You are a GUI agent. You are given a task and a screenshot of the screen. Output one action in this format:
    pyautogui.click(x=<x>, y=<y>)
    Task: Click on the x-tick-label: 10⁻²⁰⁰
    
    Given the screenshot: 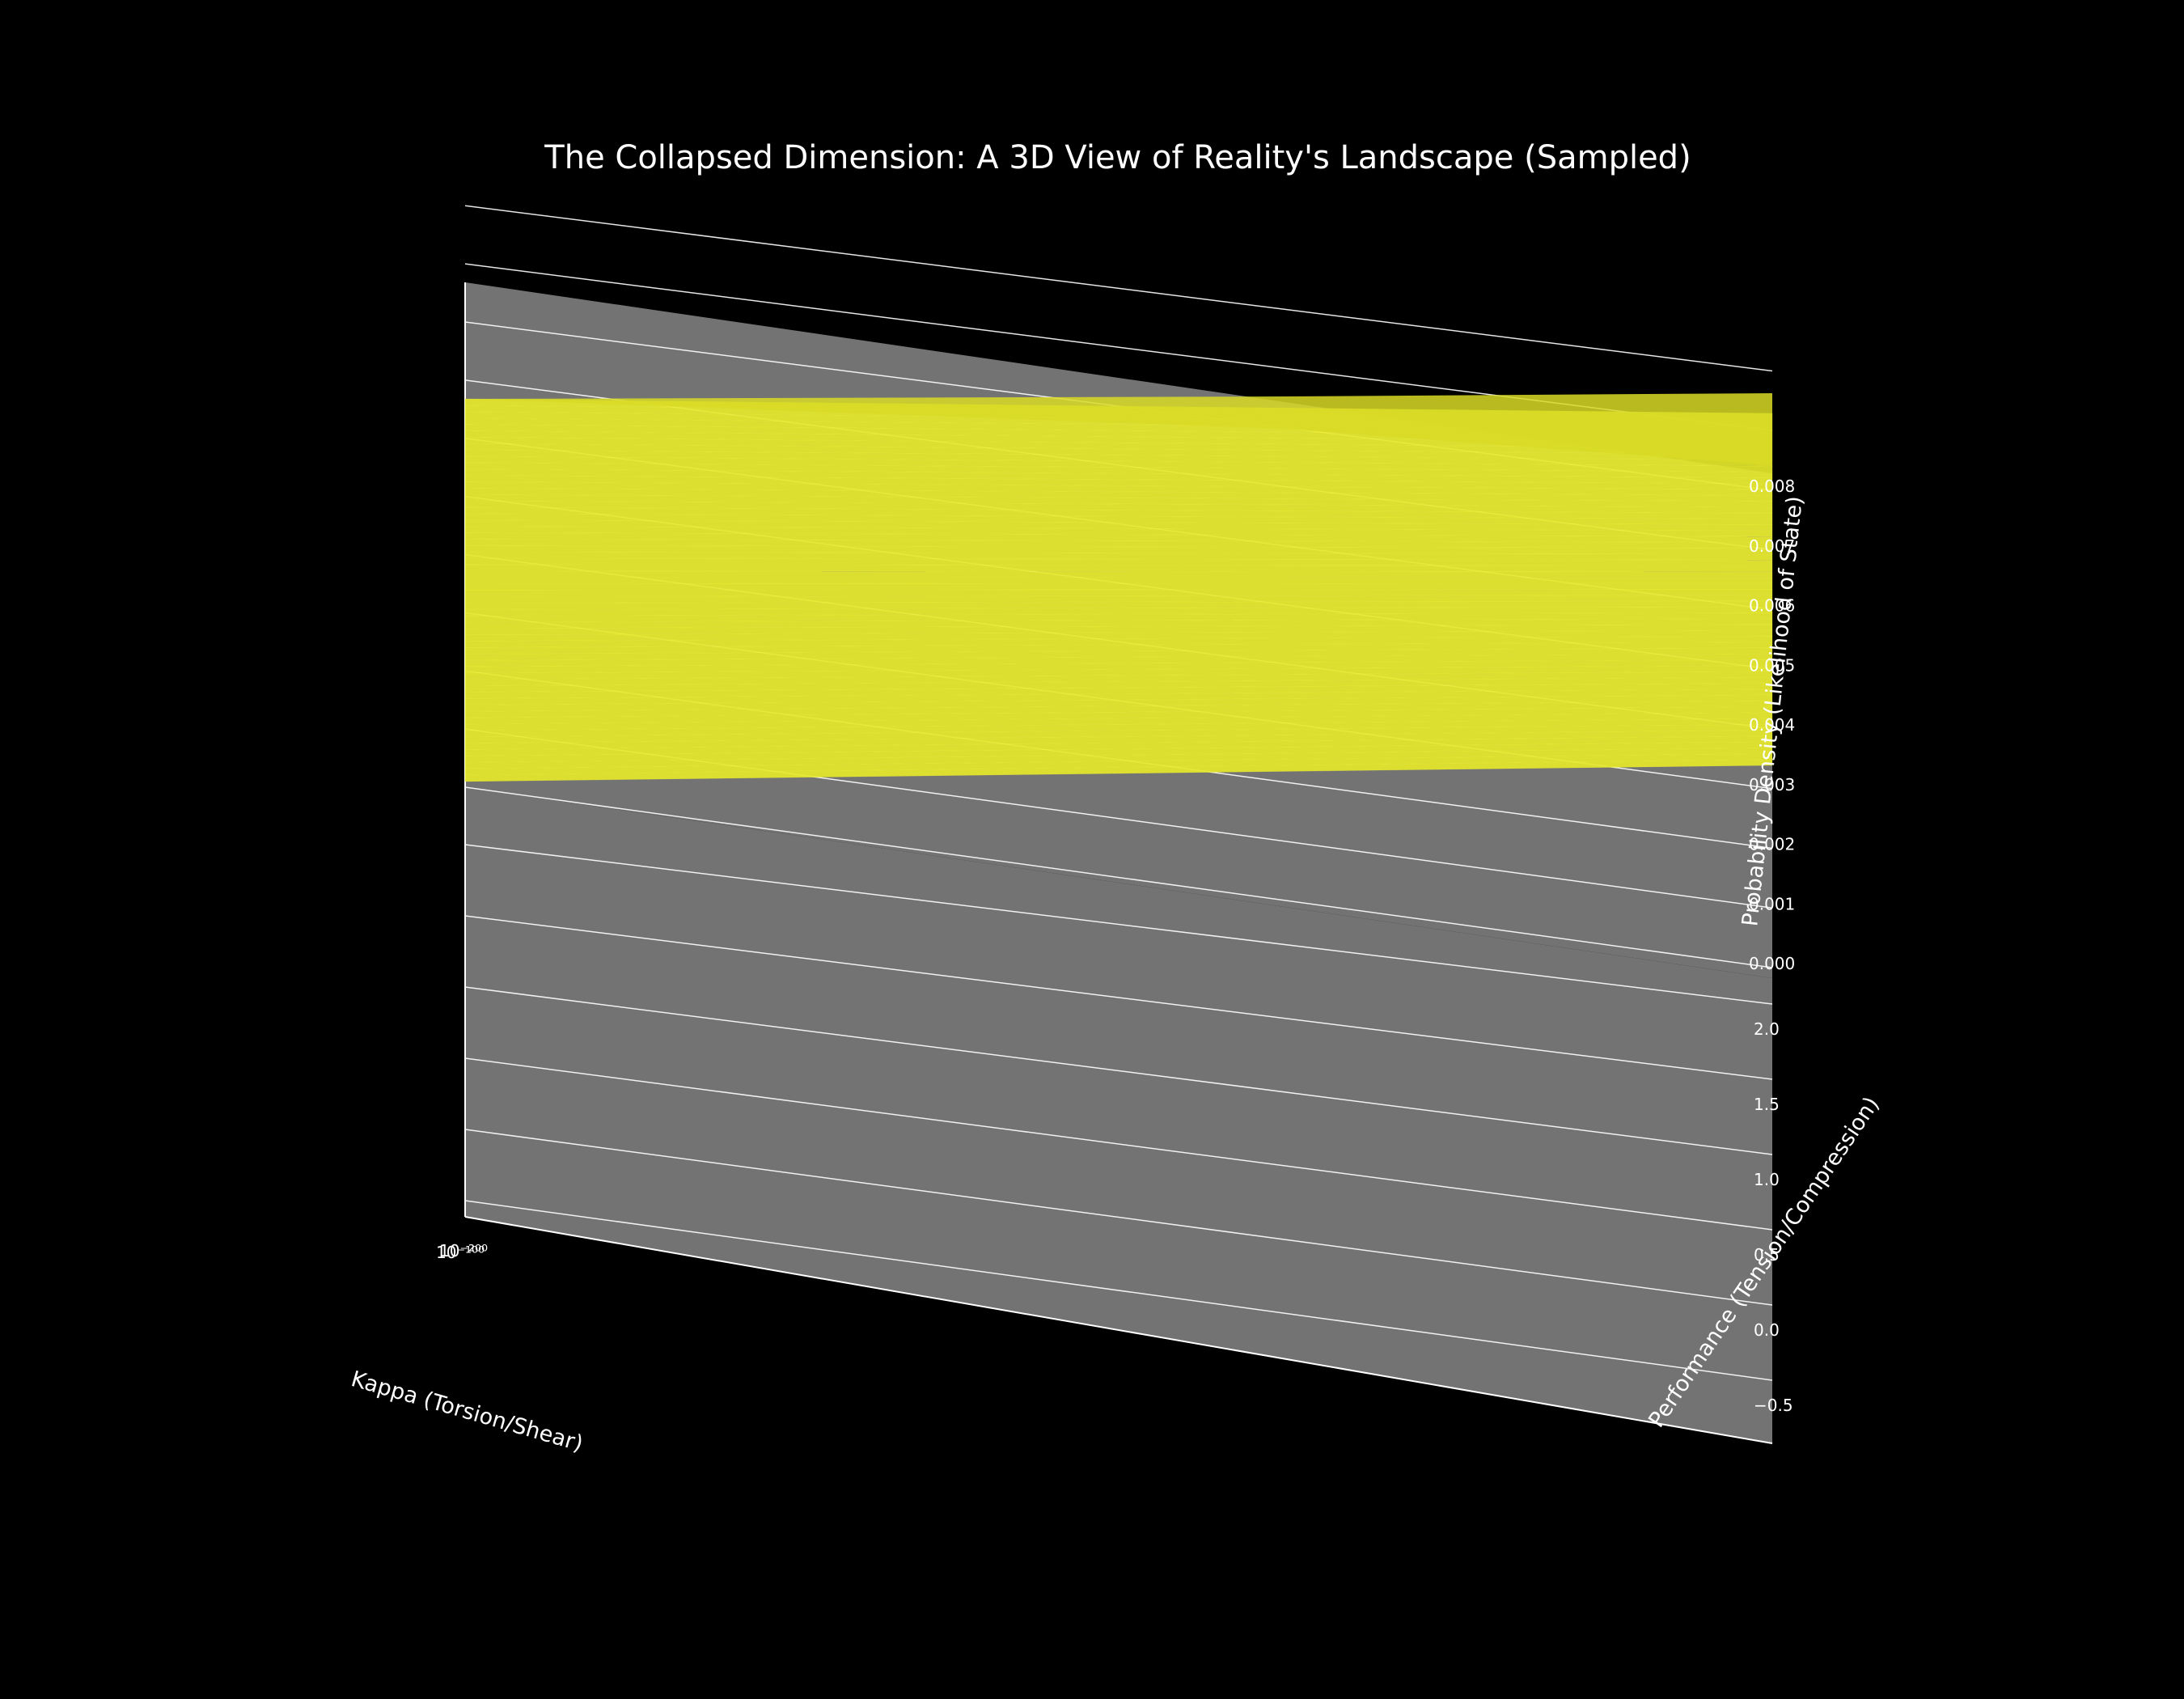 What is the action you would take?
    pyautogui.click(x=463, y=1250)
    